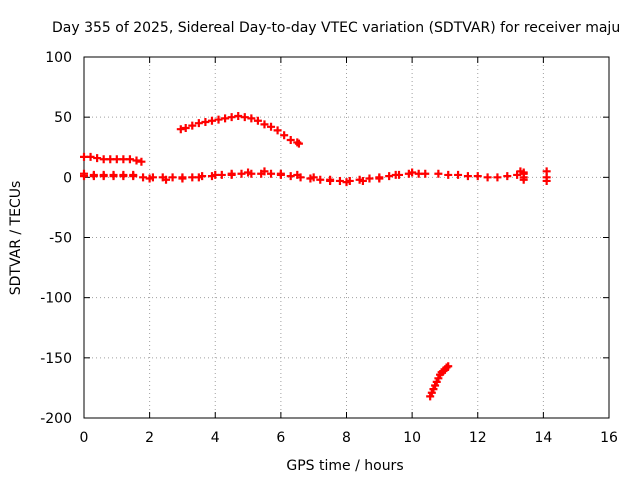 This screenshot has height=480, width=640. What do you see at coordinates (609, 438) in the screenshot?
I see `x-tick-label: 16` at bounding box center [609, 438].